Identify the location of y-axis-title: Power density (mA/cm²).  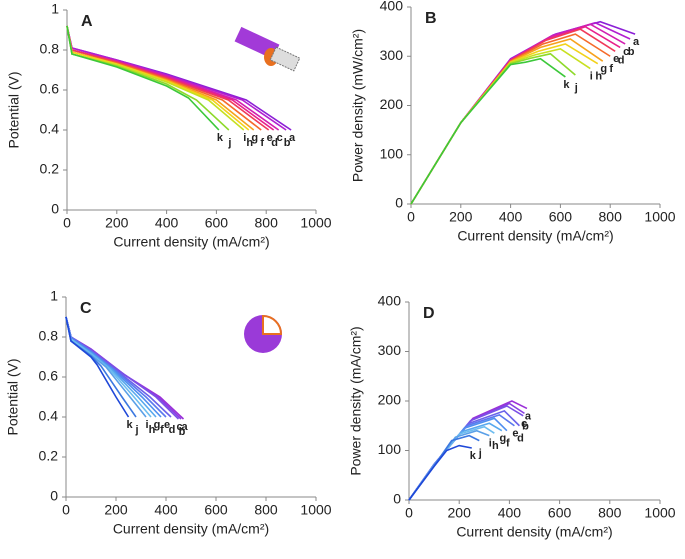
(356, 400).